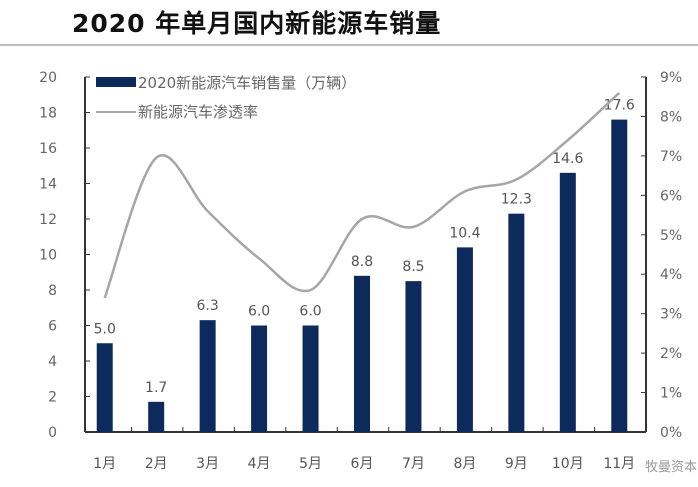  I want to click on x-tick-label: 10月, so click(568, 464).